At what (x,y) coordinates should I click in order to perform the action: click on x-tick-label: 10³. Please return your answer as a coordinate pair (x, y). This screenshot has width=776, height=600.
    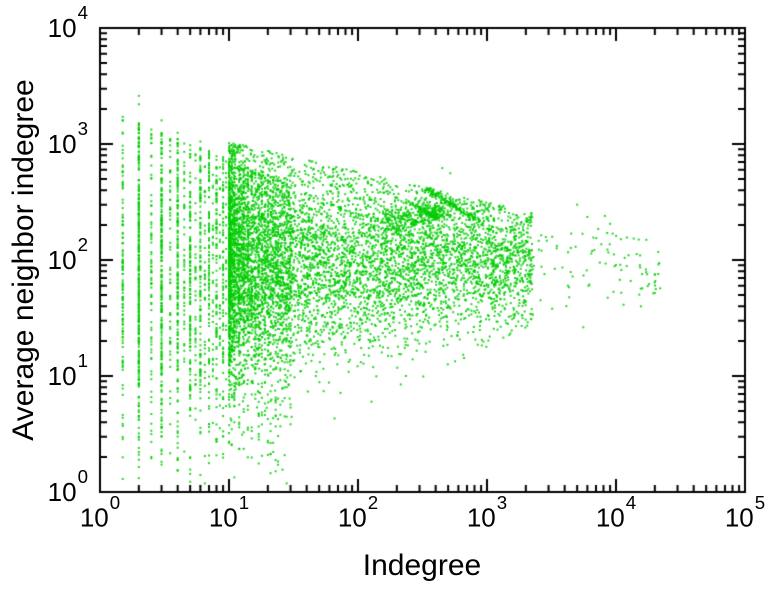
    Looking at the image, I should click on (487, 512).